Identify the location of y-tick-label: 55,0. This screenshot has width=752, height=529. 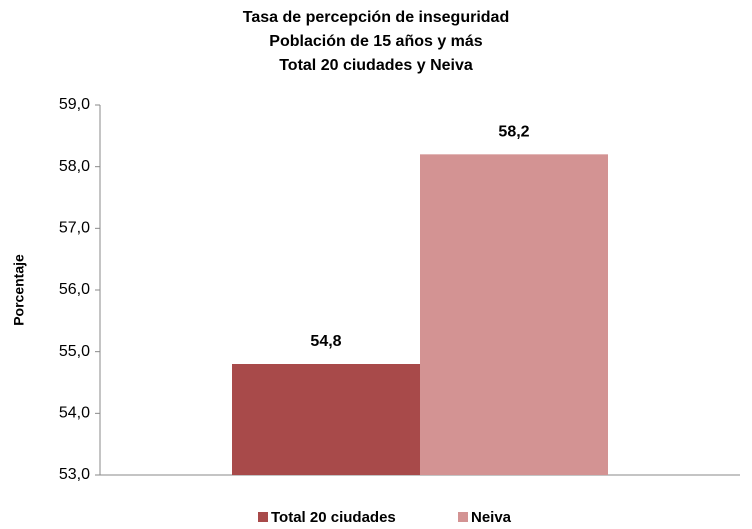
(74, 351).